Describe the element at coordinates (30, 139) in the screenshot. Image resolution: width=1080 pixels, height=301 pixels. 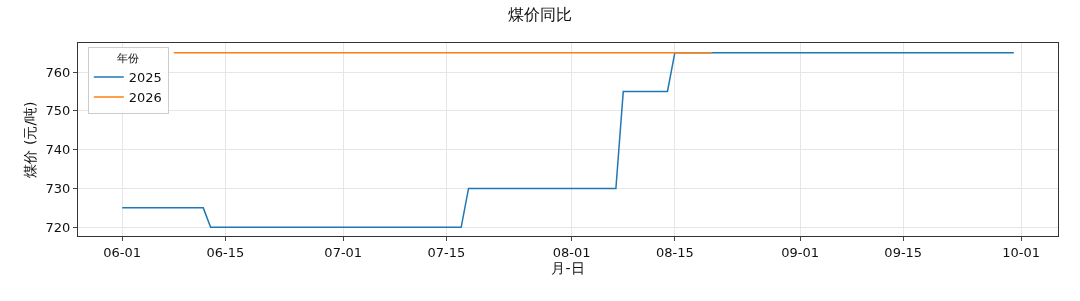
I see `y-axis-title: 煤价 (元/吨)` at that location.